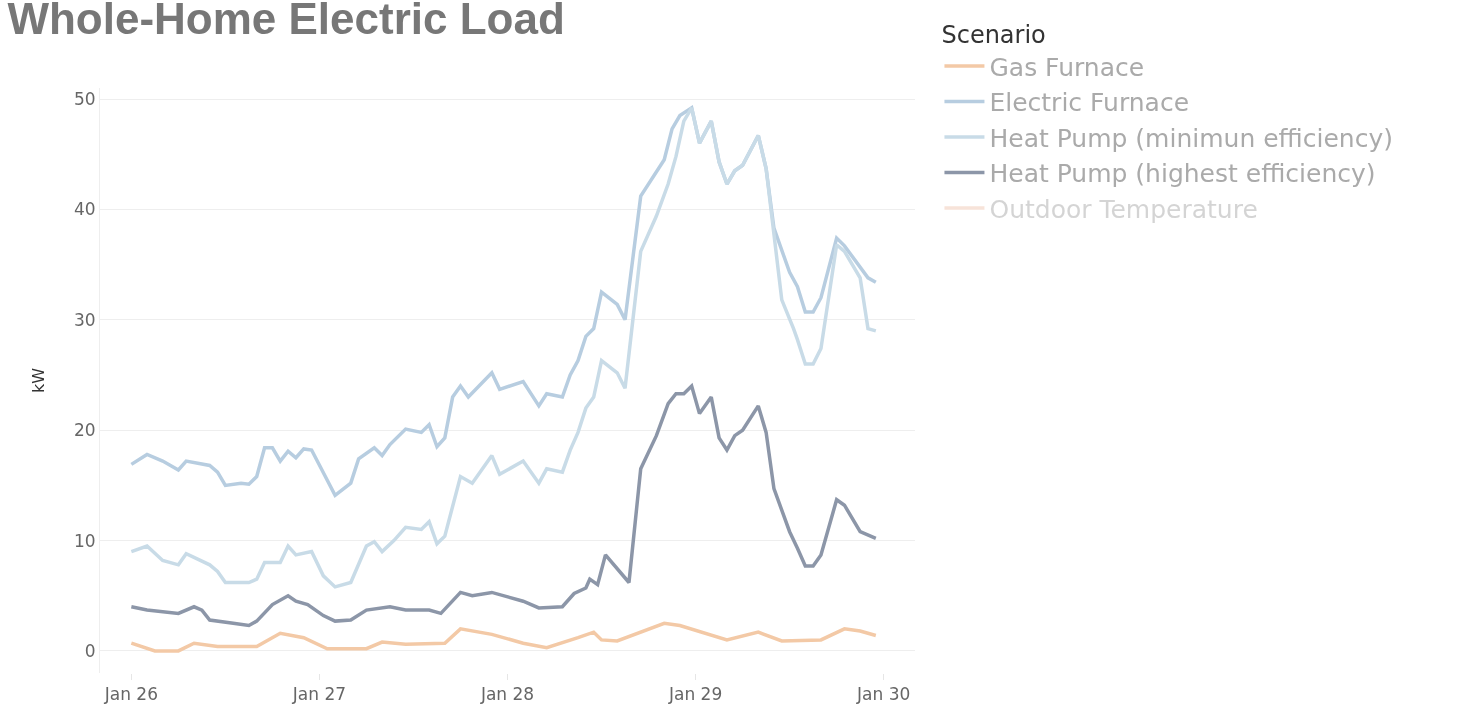  Describe the element at coordinates (507, 694) in the screenshot. I see `x-tick-label: Jan 28` at that location.